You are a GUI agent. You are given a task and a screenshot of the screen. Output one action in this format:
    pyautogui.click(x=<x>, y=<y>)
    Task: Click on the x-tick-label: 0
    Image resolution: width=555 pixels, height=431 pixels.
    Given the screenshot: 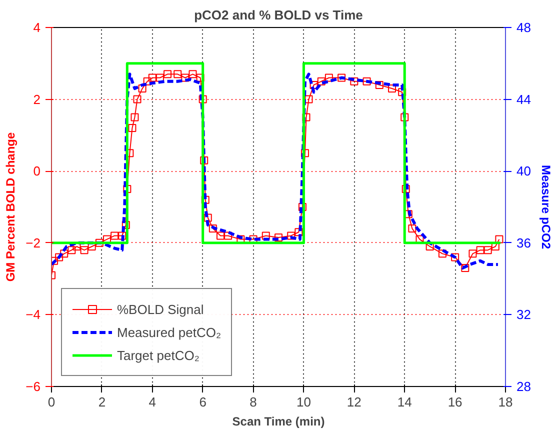 What is the action you would take?
    pyautogui.click(x=52, y=402)
    